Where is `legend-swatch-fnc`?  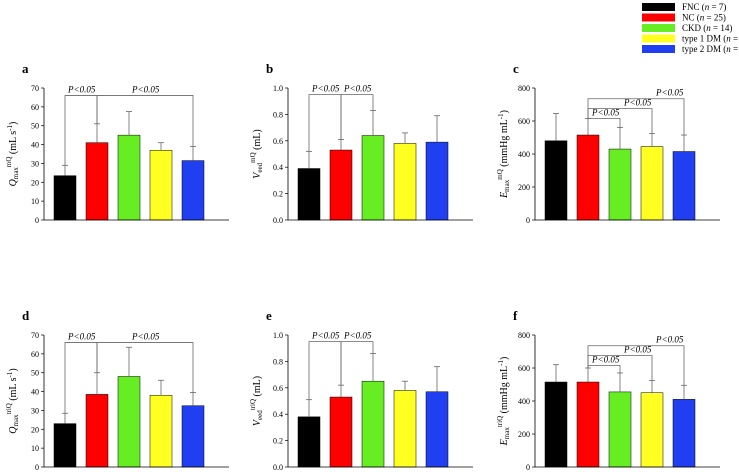 legend-swatch-fnc is located at coordinates (658, 7).